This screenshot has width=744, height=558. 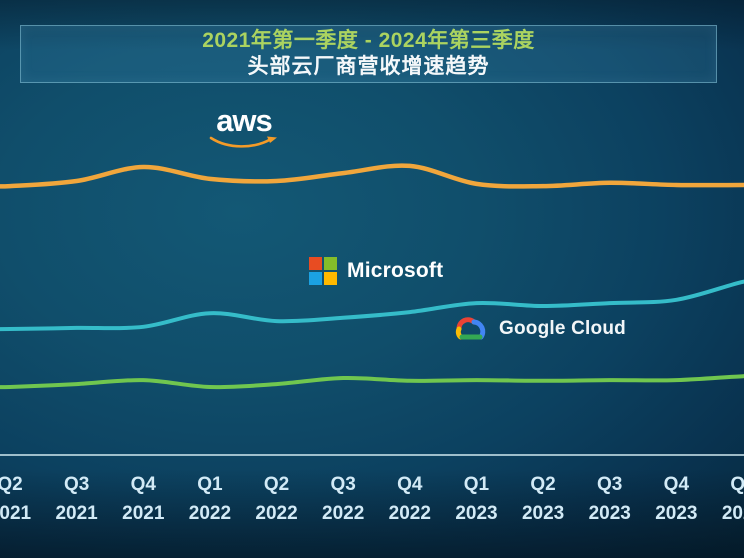 What do you see at coordinates (368, 41) in the screenshot?
I see `chart-period-text: 2021年第一季度 - 2024年第三季度` at bounding box center [368, 41].